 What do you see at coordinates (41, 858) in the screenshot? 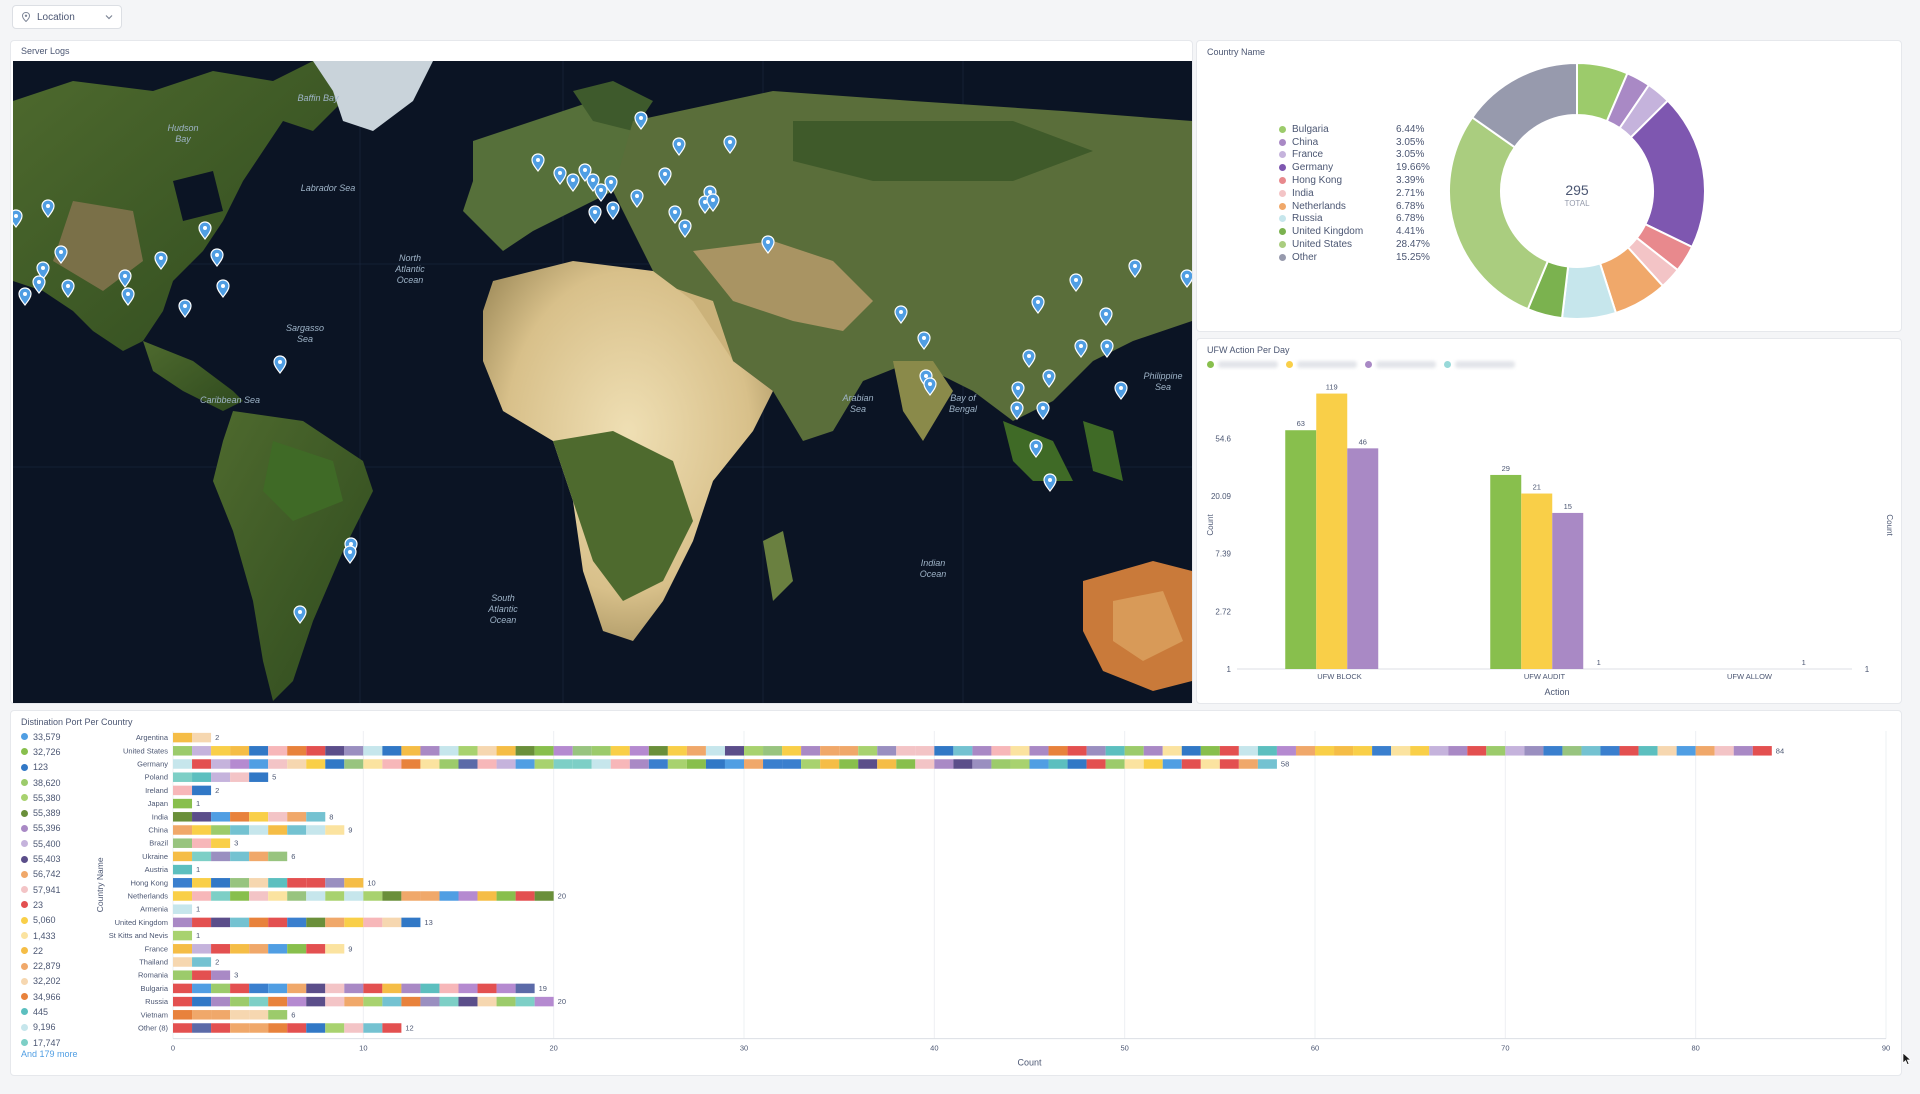
I see `ports-legend-item: 55,403` at bounding box center [41, 858].